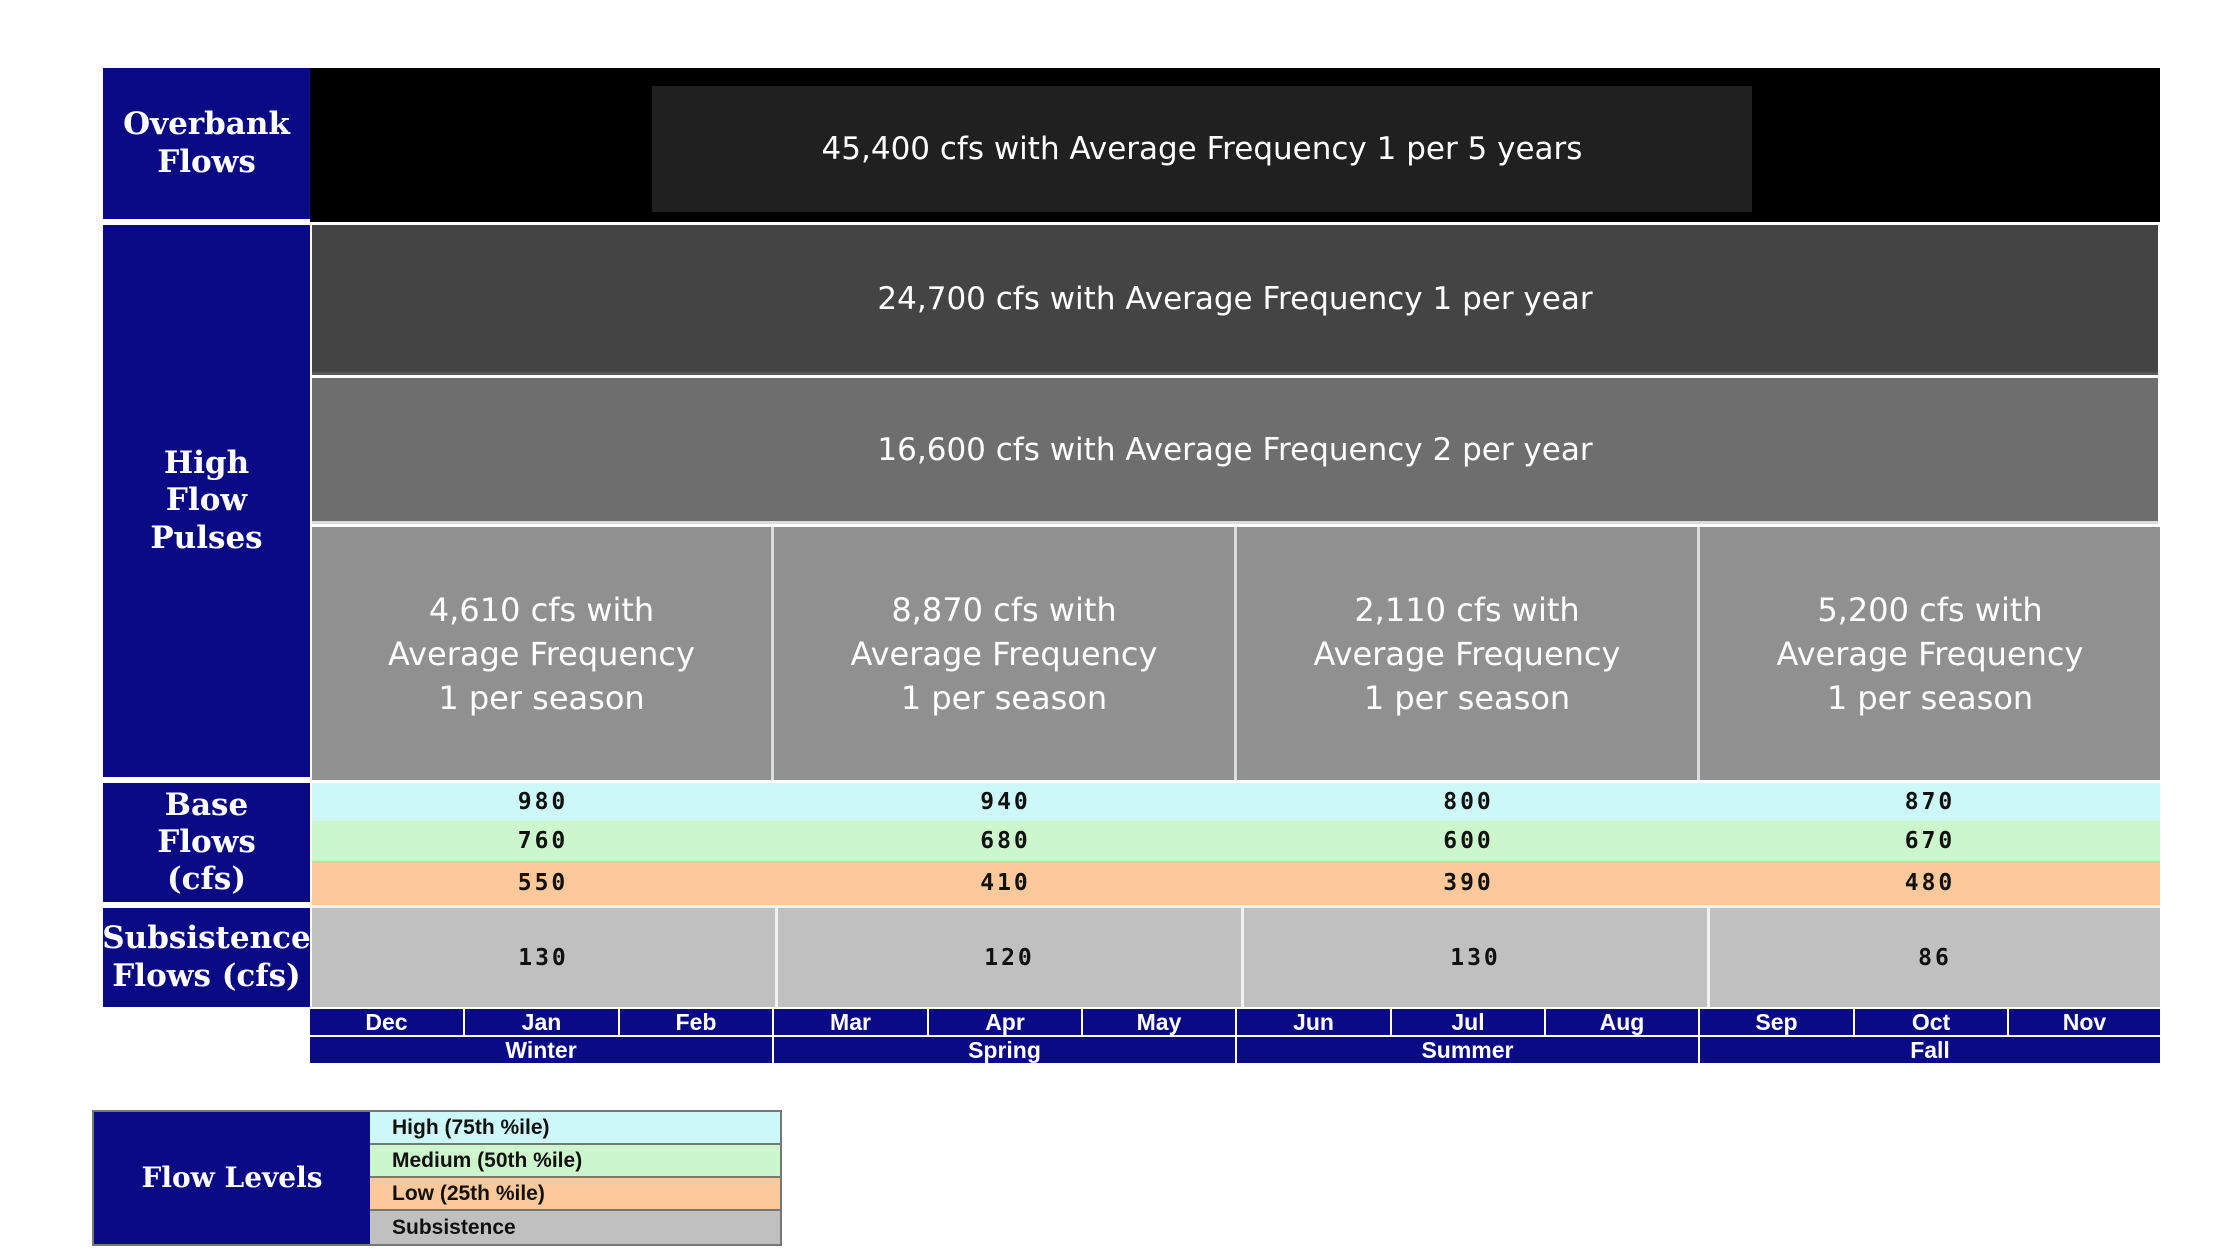  What do you see at coordinates (543, 883) in the screenshot?
I see `base-low-winter: 550` at bounding box center [543, 883].